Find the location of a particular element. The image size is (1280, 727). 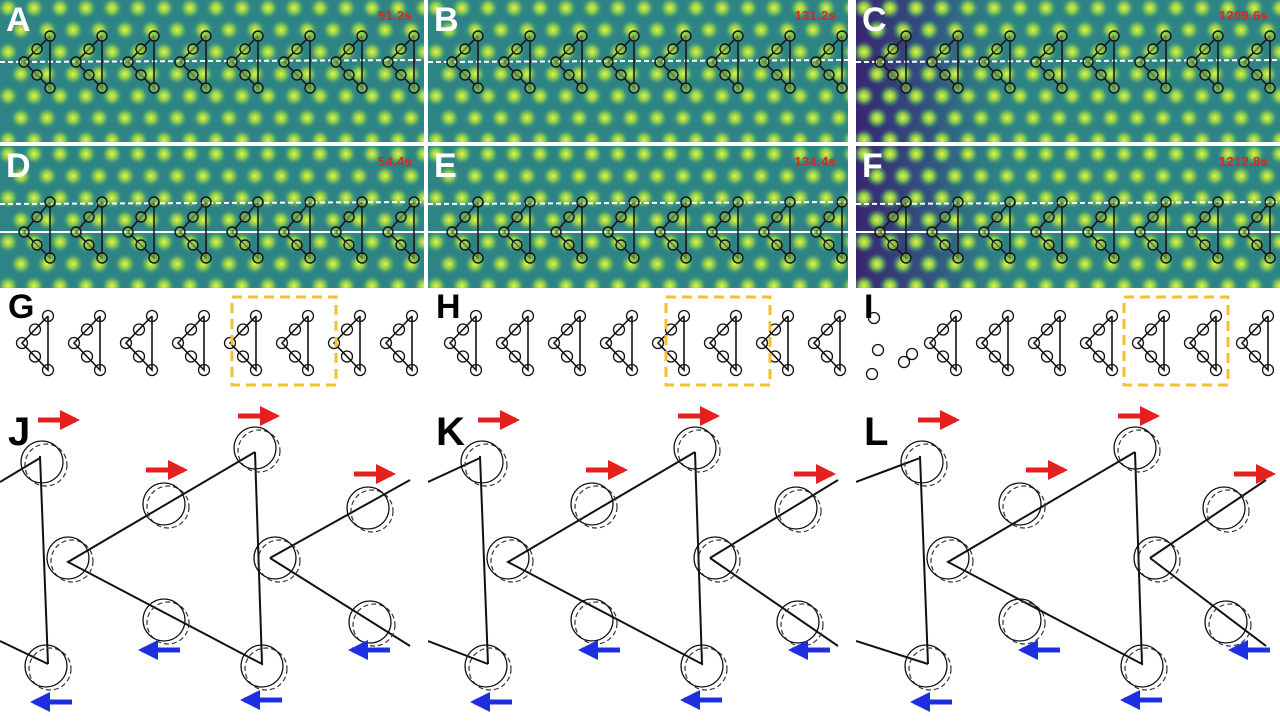

triangle-motif is located at coordinates (633, 558).